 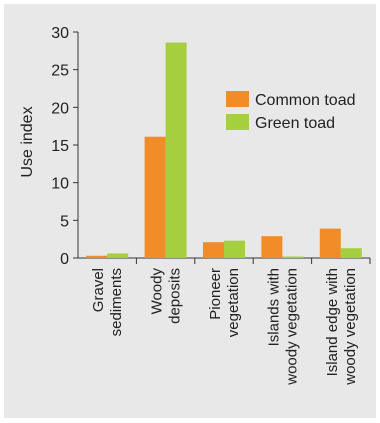 What do you see at coordinates (291, 111) in the screenshot?
I see `legend: Common toad Green toad` at bounding box center [291, 111].